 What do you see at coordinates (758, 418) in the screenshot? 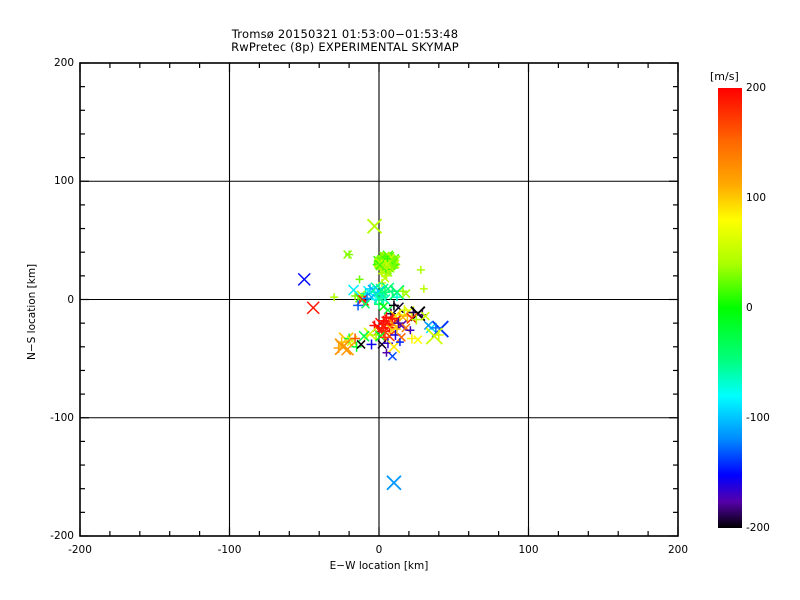
I see `colorbar-tick-label: -100` at bounding box center [758, 418].